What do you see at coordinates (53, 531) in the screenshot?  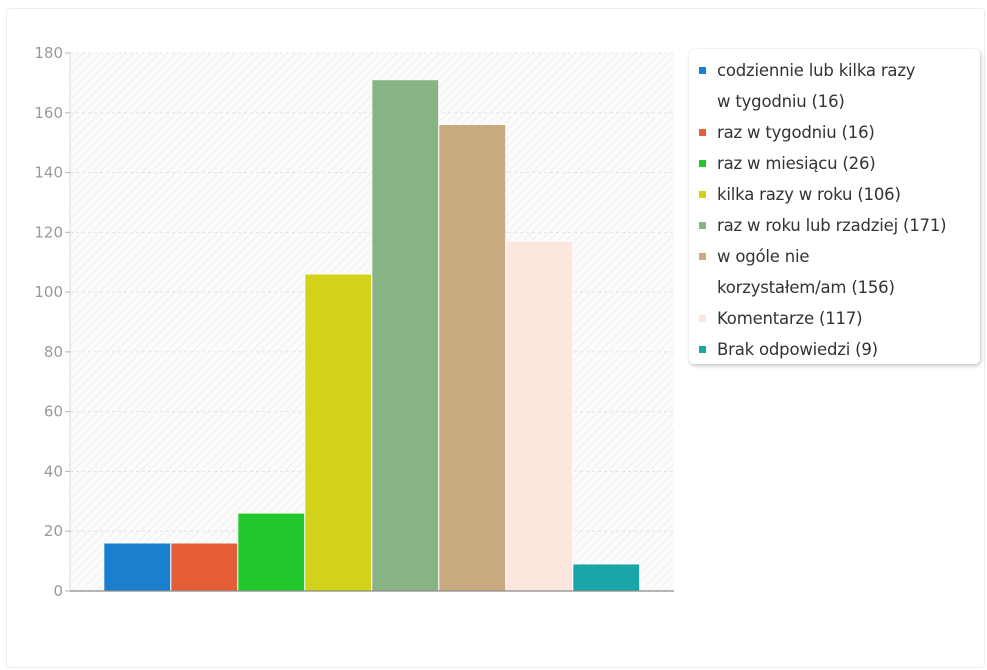 I see `y-tick-label-20: 20` at bounding box center [53, 531].